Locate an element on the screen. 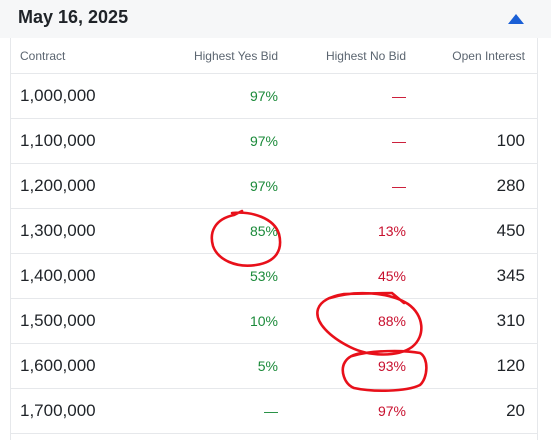  column-header-contract: Contract is located at coordinates (43, 55).